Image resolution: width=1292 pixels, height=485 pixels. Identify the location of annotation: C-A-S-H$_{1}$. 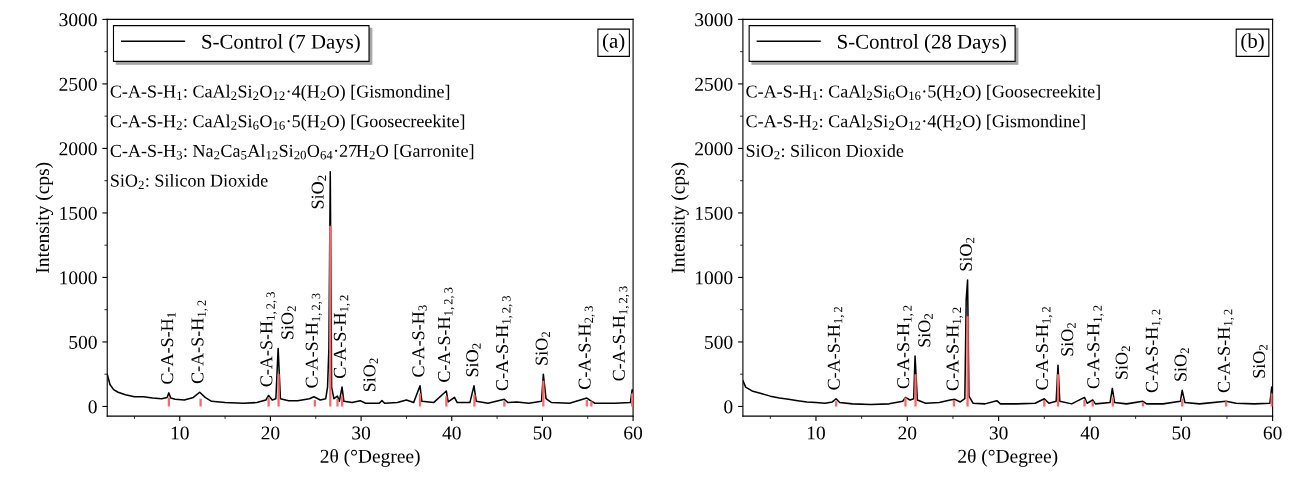
(168, 348).